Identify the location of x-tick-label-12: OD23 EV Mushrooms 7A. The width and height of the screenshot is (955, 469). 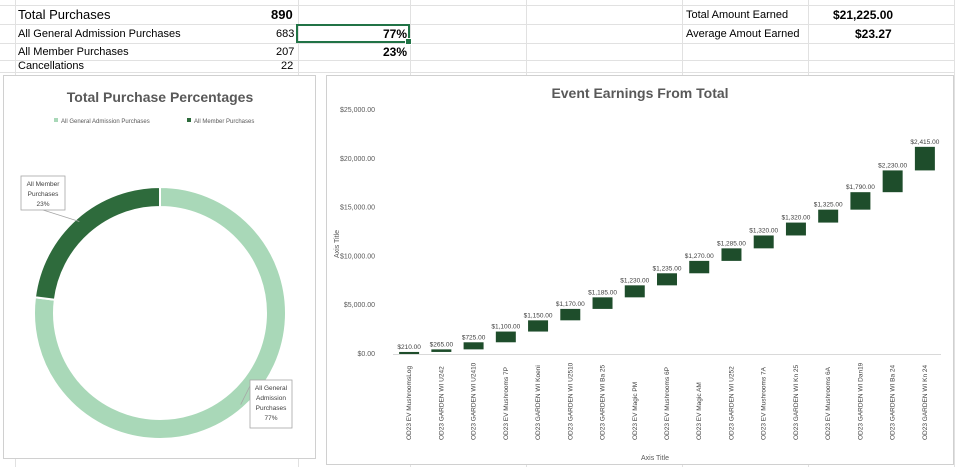
(764, 403).